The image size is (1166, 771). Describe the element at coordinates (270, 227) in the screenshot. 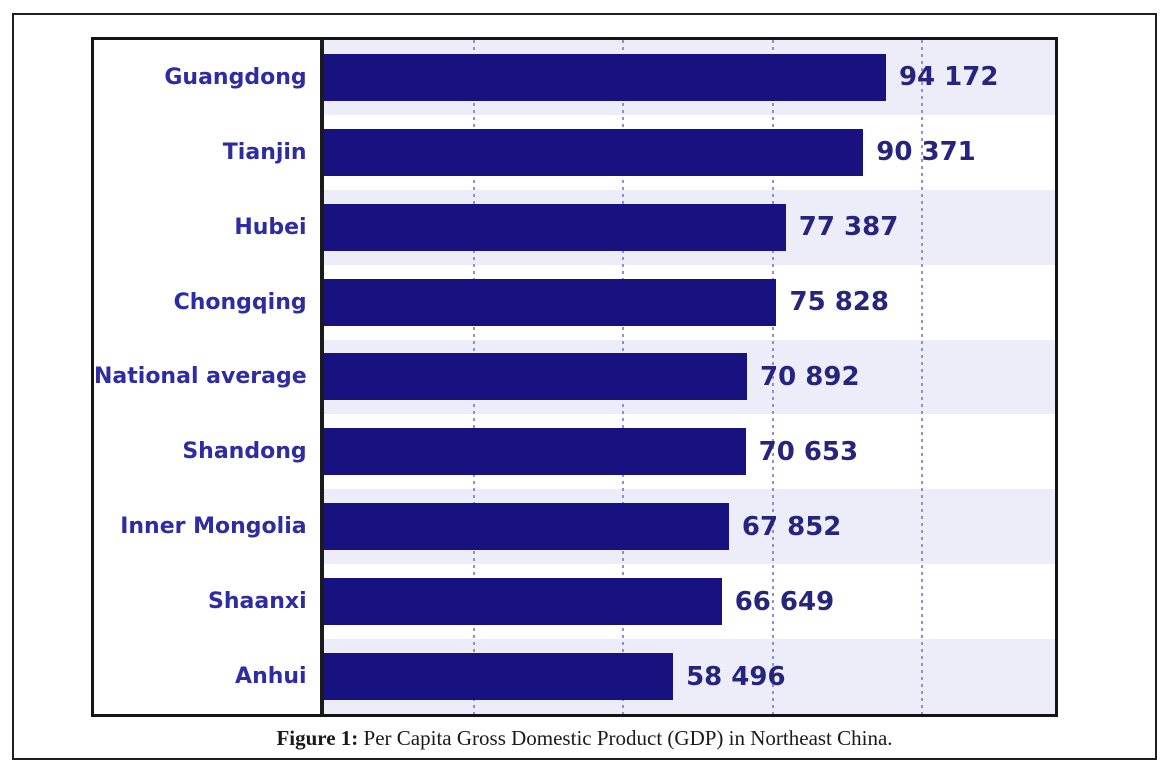

I see `category-label: Hubei` at that location.